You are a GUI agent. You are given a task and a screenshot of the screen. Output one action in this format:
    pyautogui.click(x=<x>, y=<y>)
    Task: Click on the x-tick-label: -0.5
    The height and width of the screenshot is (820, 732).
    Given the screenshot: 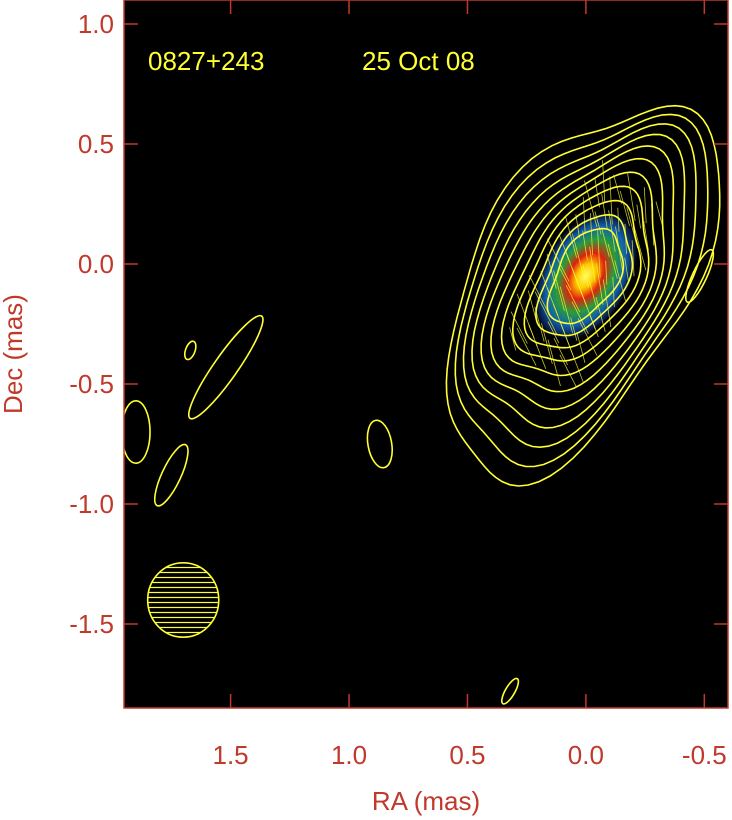 What is the action you would take?
    pyautogui.click(x=704, y=755)
    